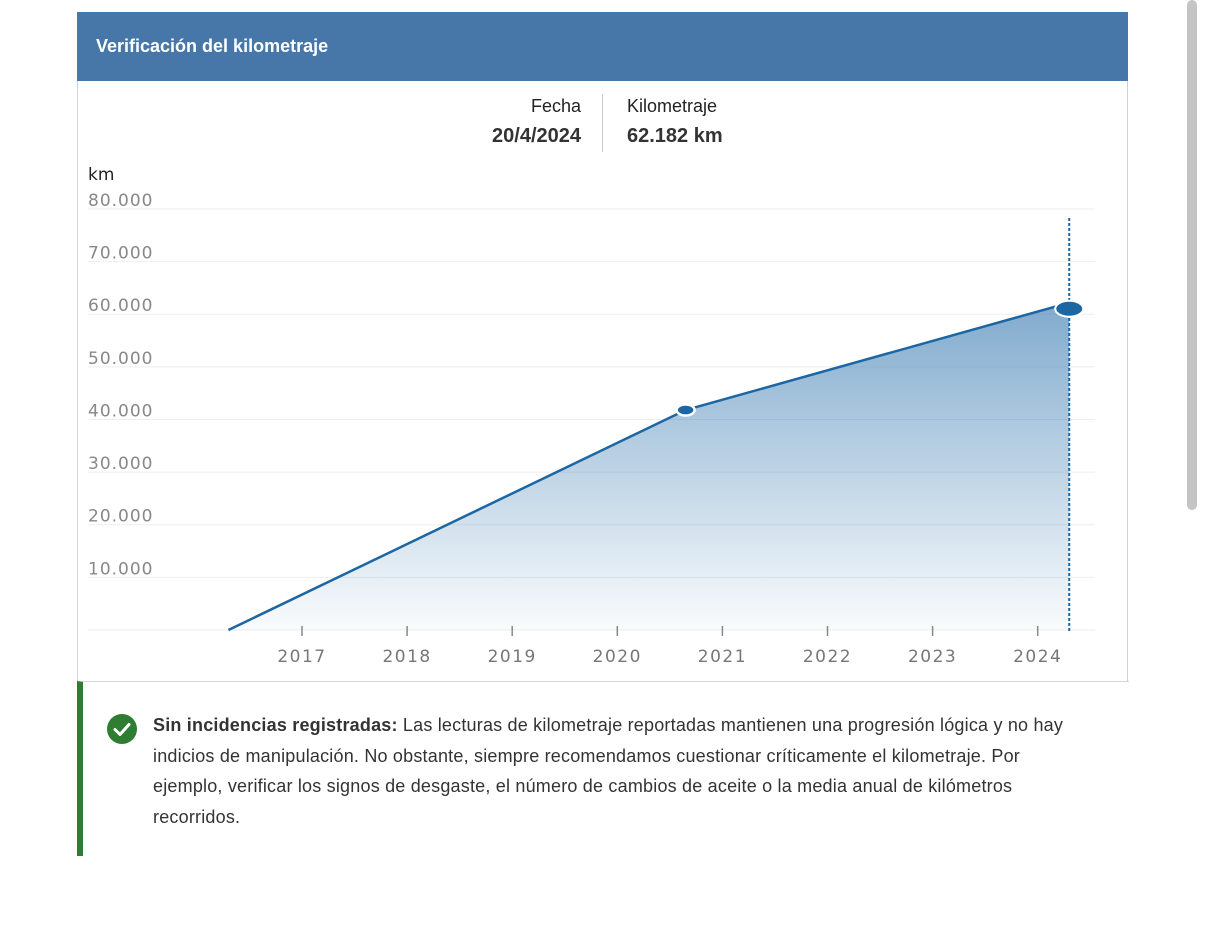 The width and height of the screenshot is (1206, 944). Describe the element at coordinates (120, 306) in the screenshot. I see `y-tick-label: 60.000` at that location.